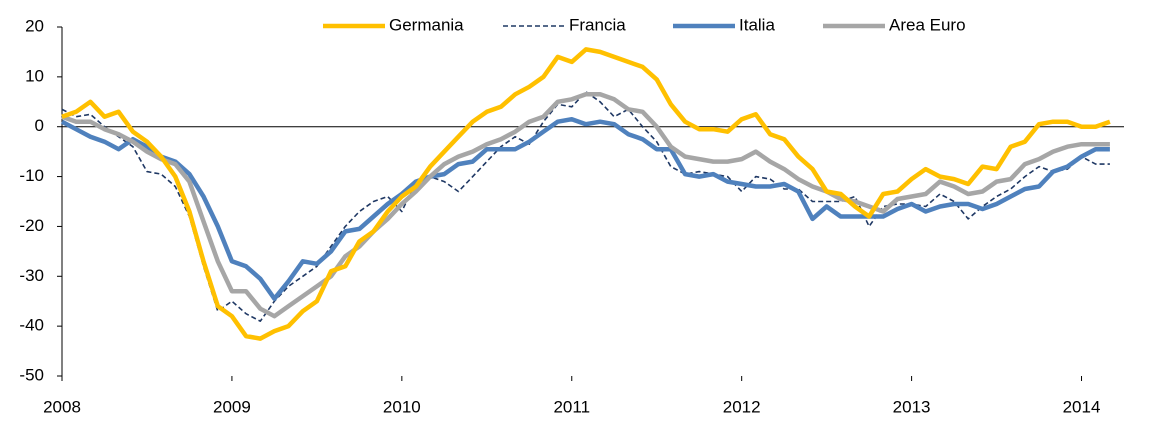 This screenshot has height=421, width=1155. Describe the element at coordinates (426, 24) in the screenshot. I see `legend-label: Germania` at that location.